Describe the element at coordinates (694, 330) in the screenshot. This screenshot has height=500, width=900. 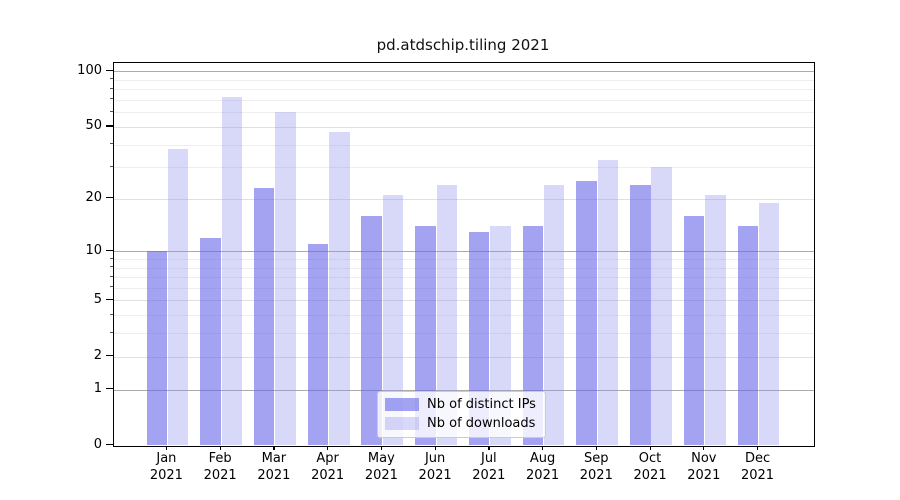
I see `bar-distinct-ips-nov` at that location.